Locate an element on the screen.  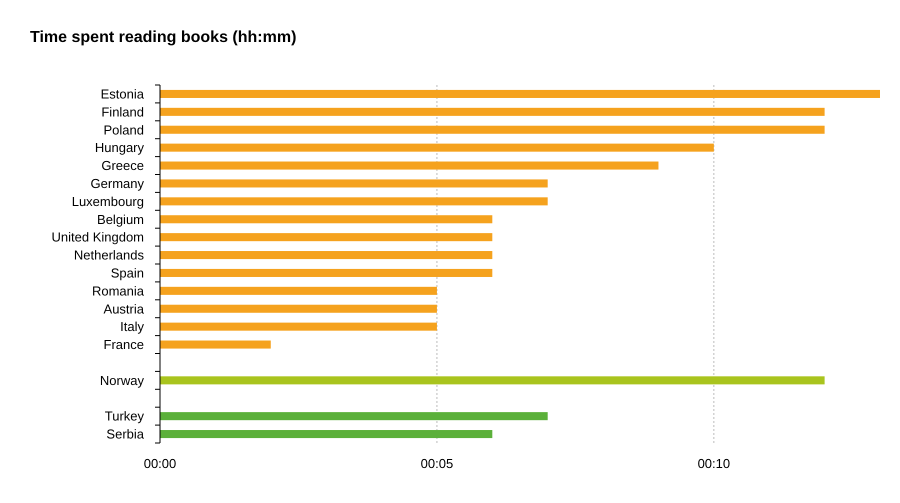
y-tick-label: Belgium is located at coordinates (120, 219).